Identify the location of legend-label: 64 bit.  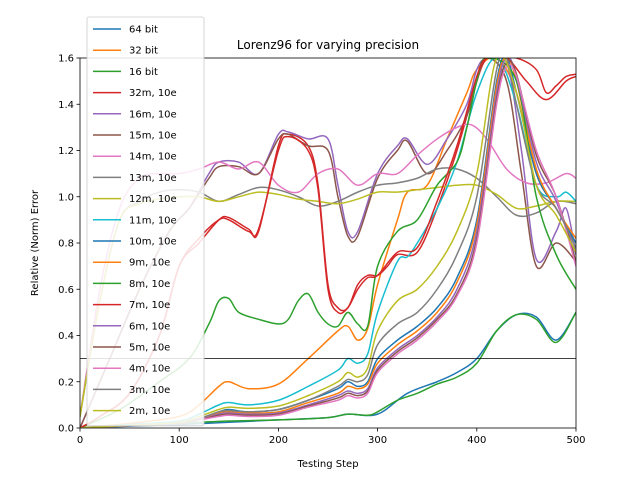
(143, 30).